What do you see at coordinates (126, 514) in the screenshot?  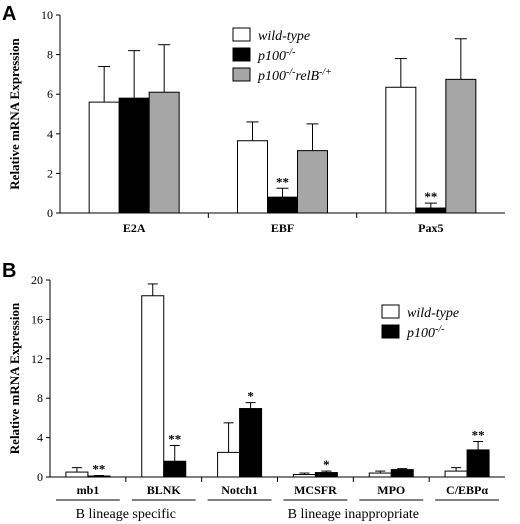 I see `group-label-specific: B lineage specific` at bounding box center [126, 514].